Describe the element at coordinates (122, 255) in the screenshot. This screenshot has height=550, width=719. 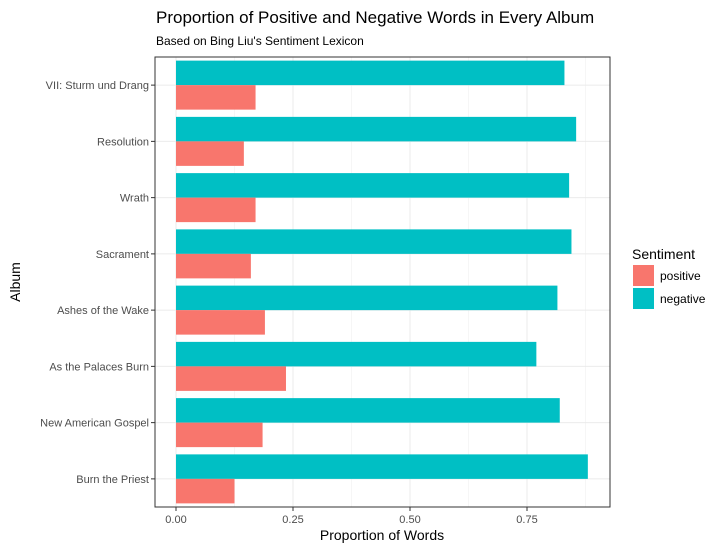
I see `y-tick-label: Sacrament` at that location.